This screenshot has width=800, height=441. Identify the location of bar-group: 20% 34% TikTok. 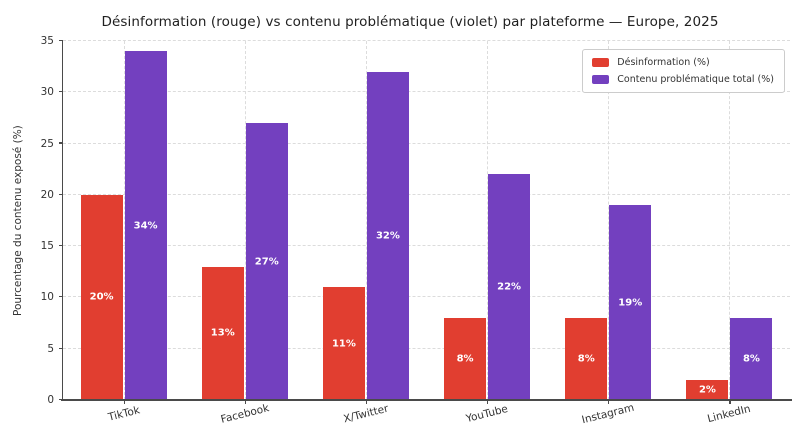
(123, 232).